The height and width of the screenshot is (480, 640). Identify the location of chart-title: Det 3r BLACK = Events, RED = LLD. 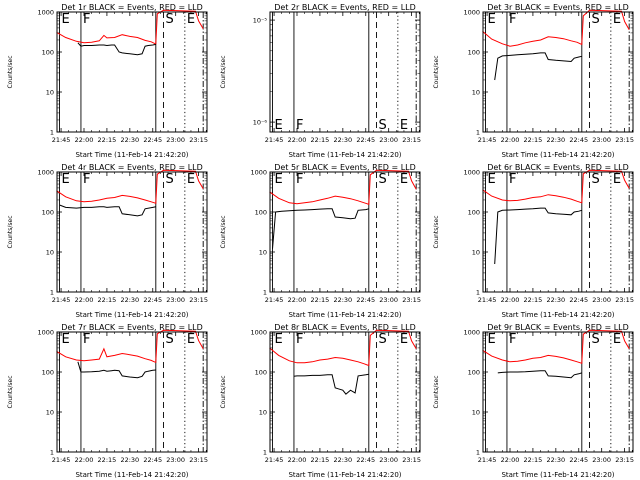
(558, 7).